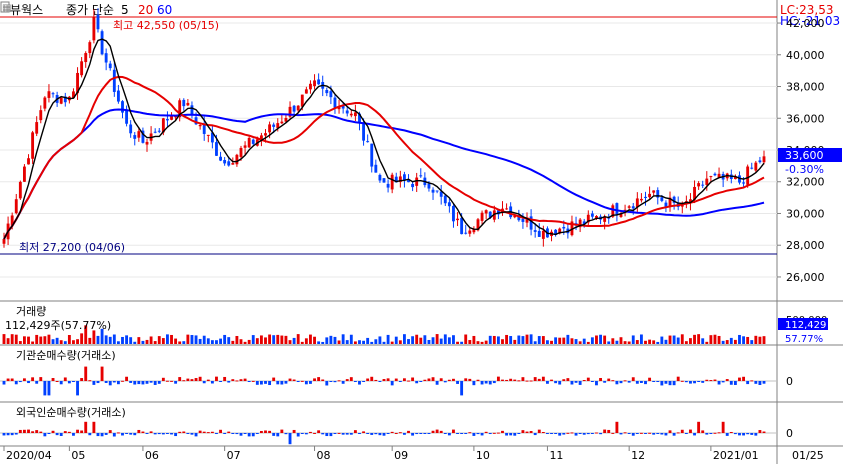  I want to click on price-tick-label: 26,000, so click(805, 277).